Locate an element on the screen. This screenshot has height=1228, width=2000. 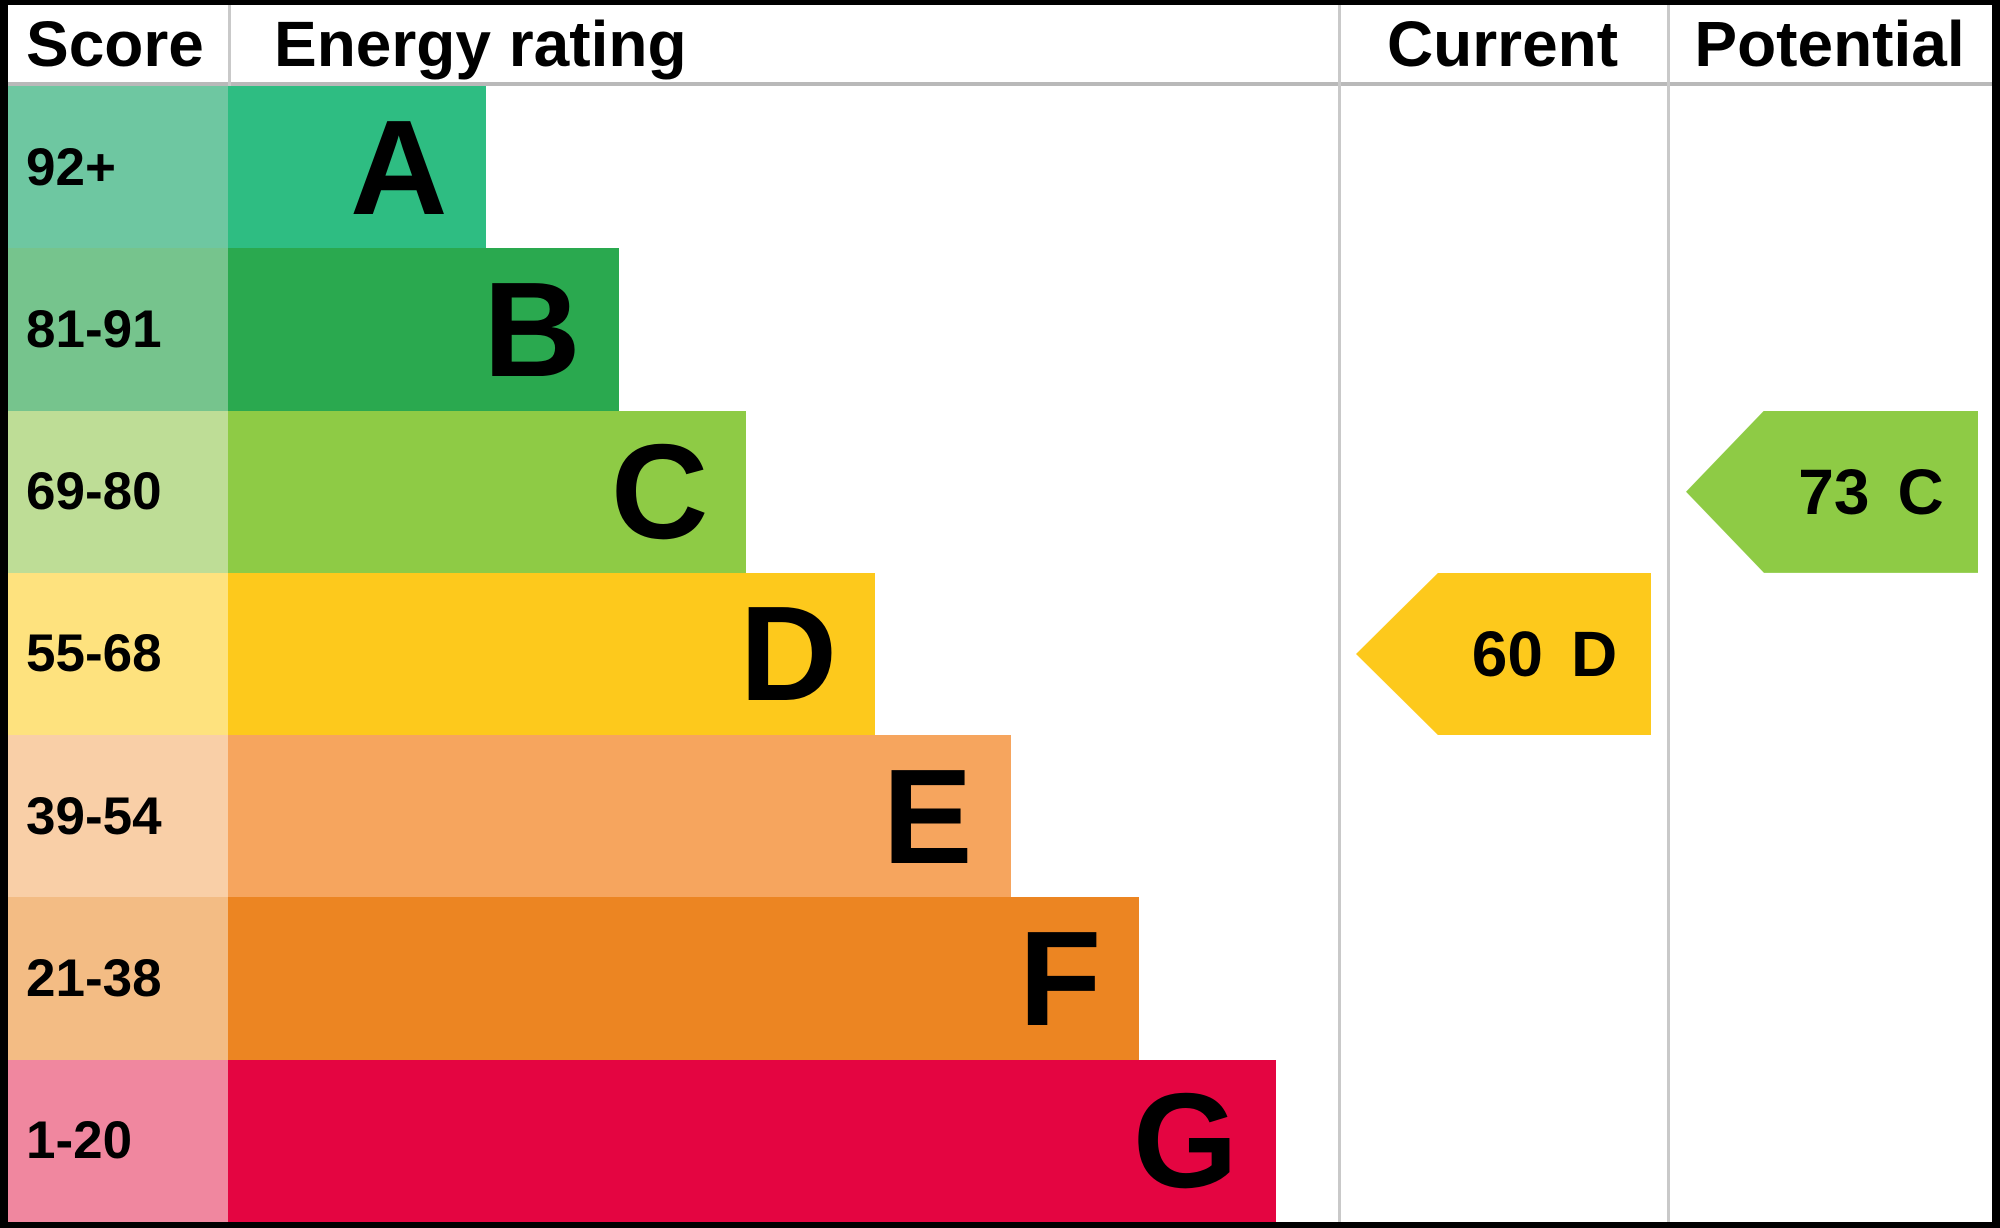
score-range-cell-f: 21-38 is located at coordinates (118, 978).